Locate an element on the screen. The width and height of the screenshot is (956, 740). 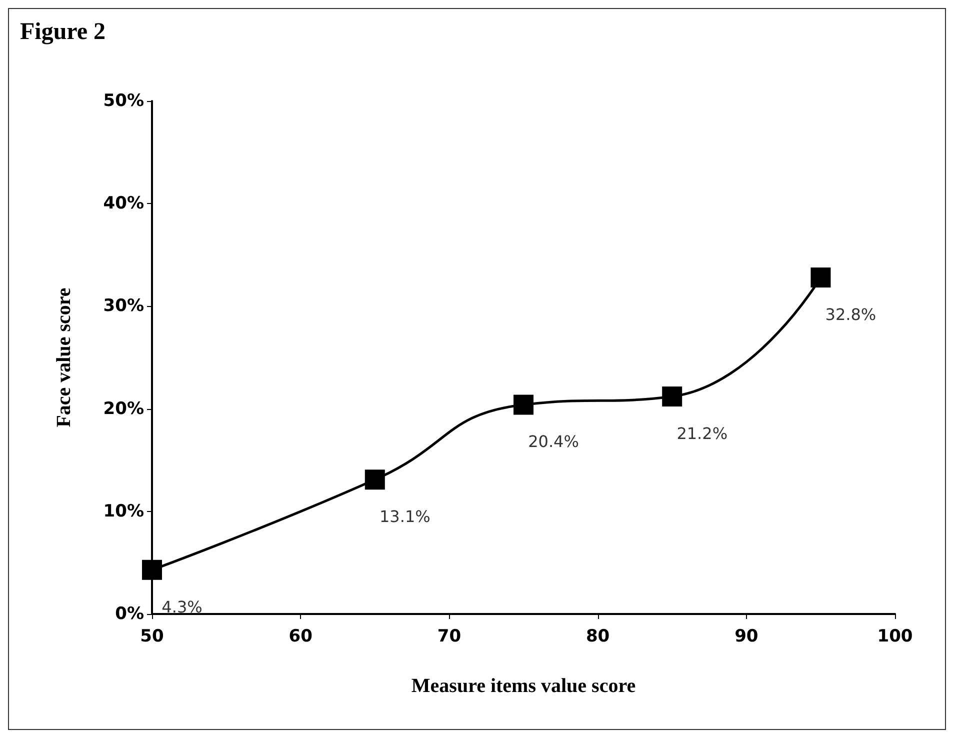
x-tick-label: 100 is located at coordinates (895, 636).